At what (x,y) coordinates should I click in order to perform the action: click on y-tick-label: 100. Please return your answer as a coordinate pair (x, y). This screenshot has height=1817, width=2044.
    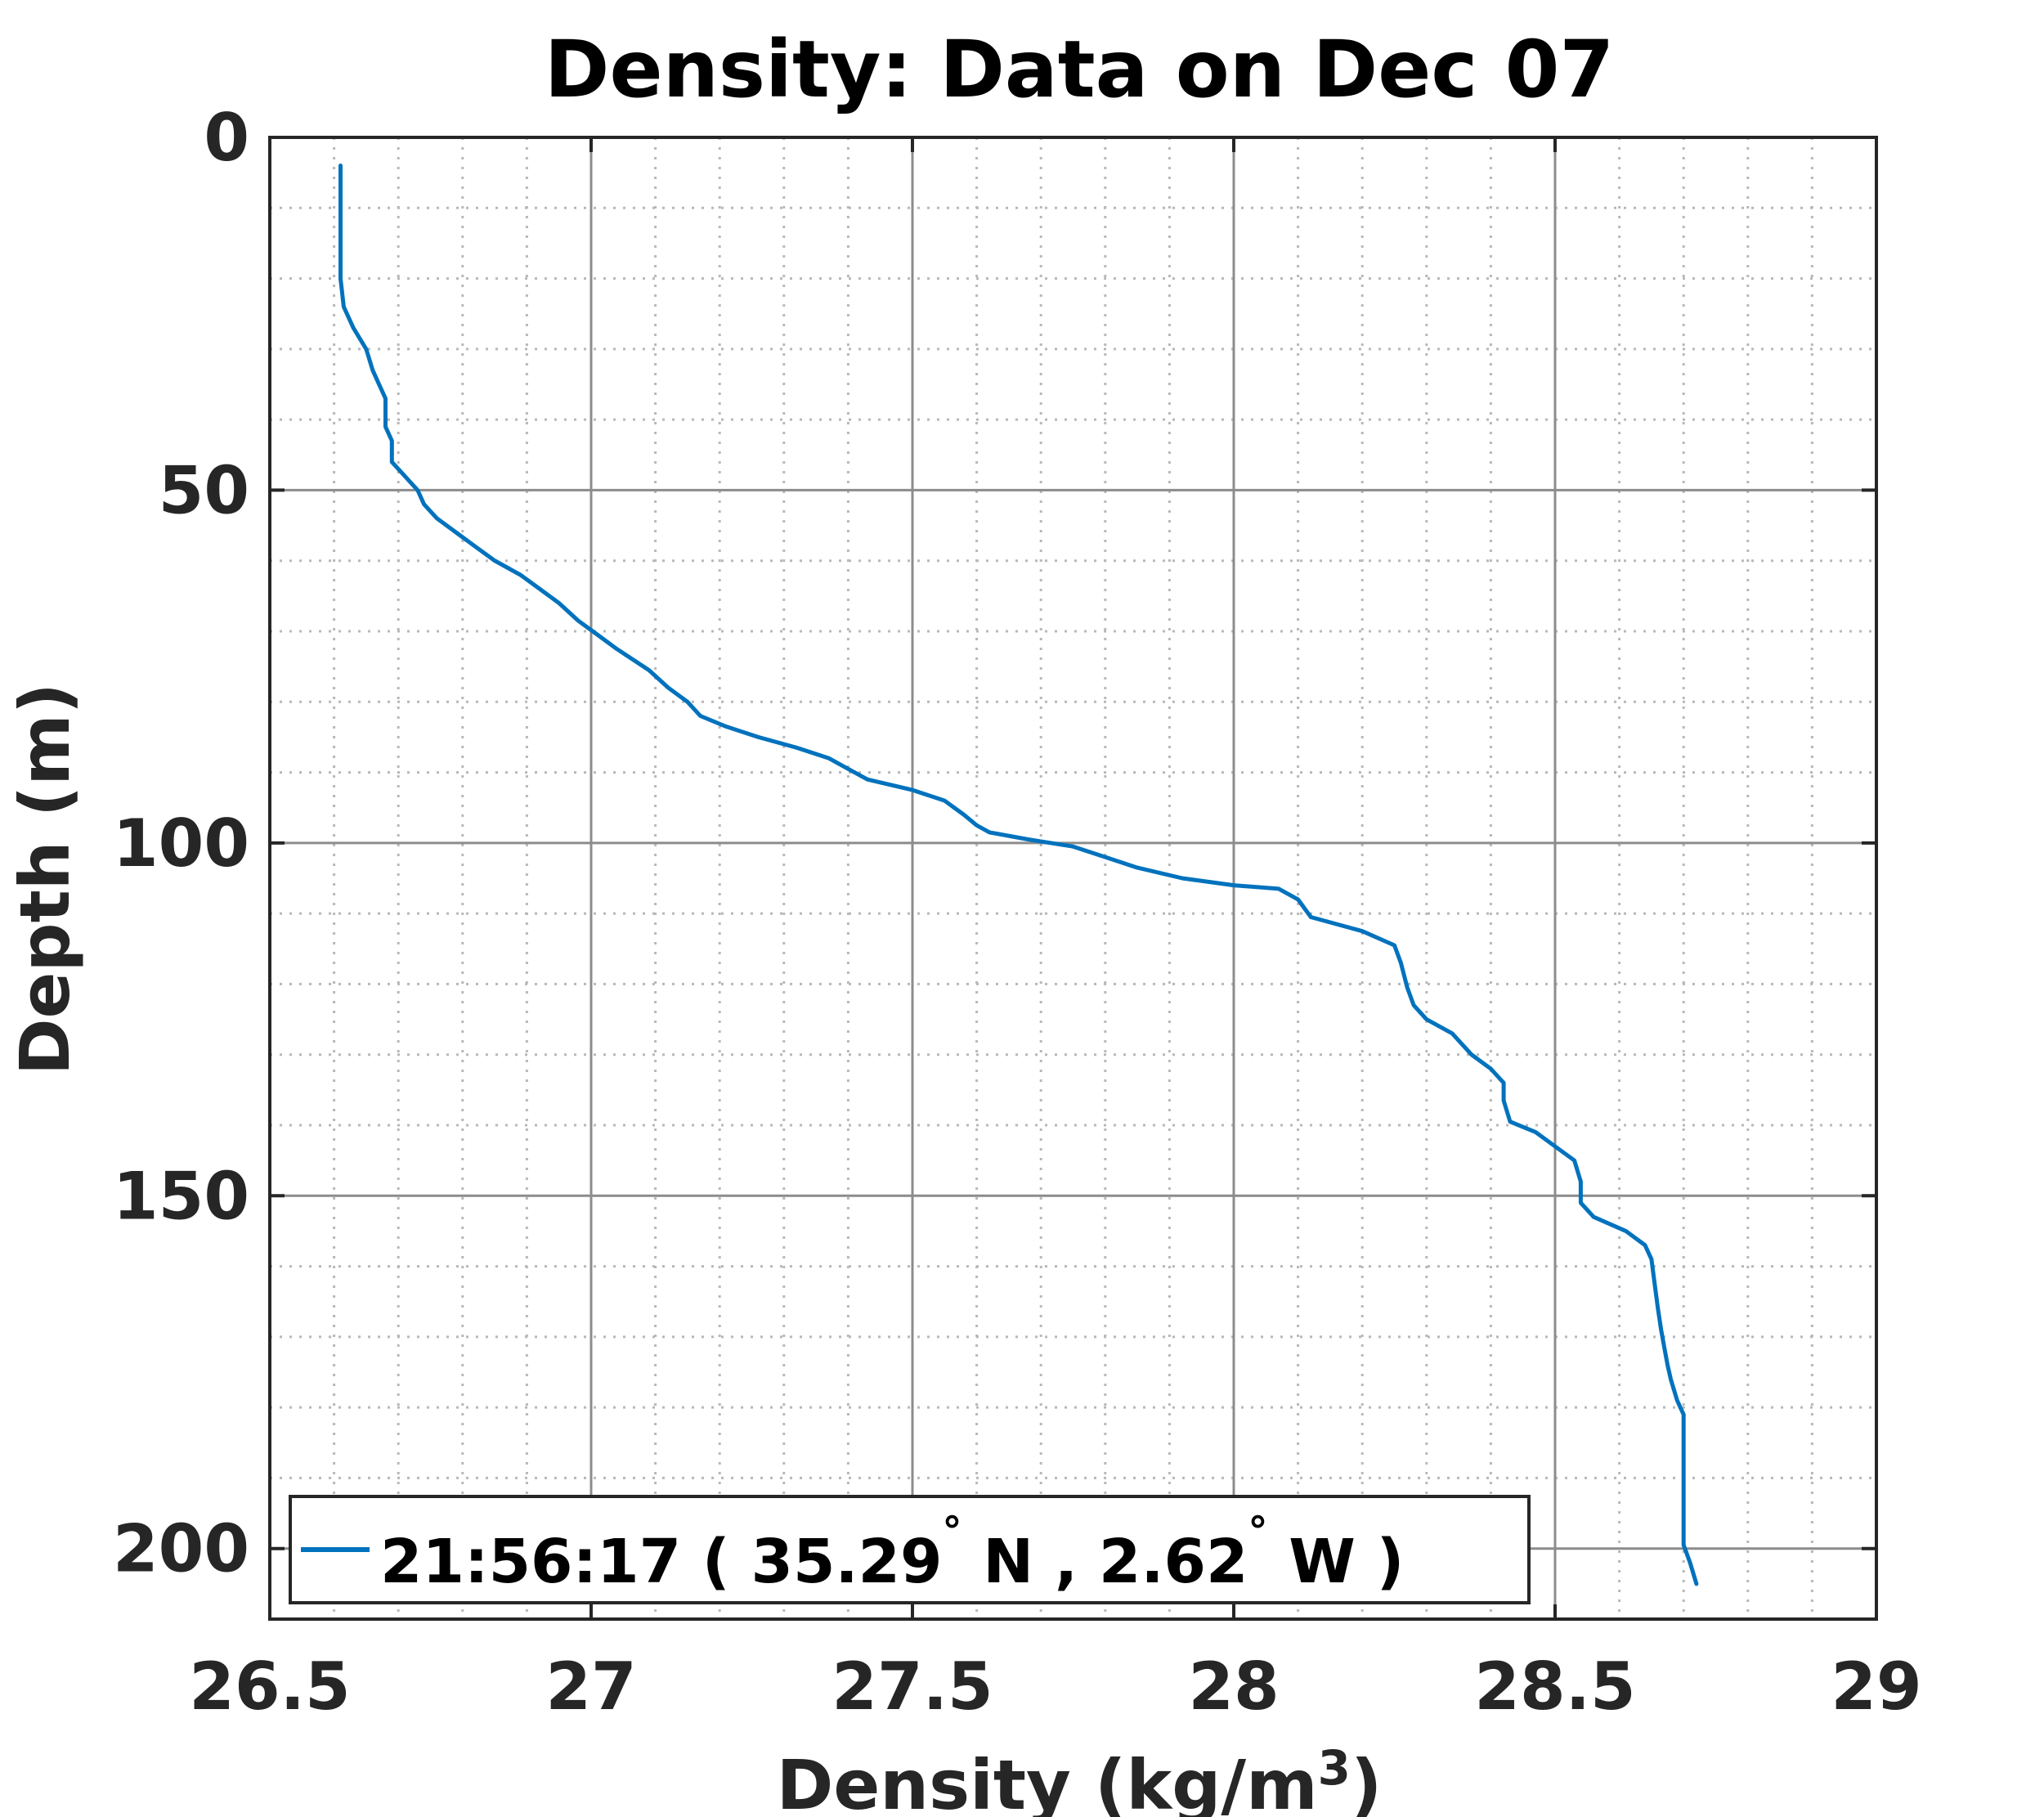
    Looking at the image, I should click on (181, 843).